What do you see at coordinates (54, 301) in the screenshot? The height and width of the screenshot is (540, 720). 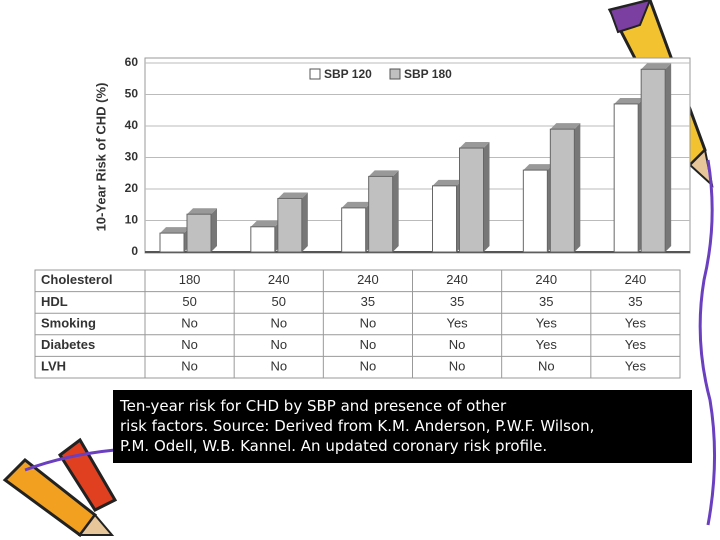 I see `row-header: HDL` at bounding box center [54, 301].